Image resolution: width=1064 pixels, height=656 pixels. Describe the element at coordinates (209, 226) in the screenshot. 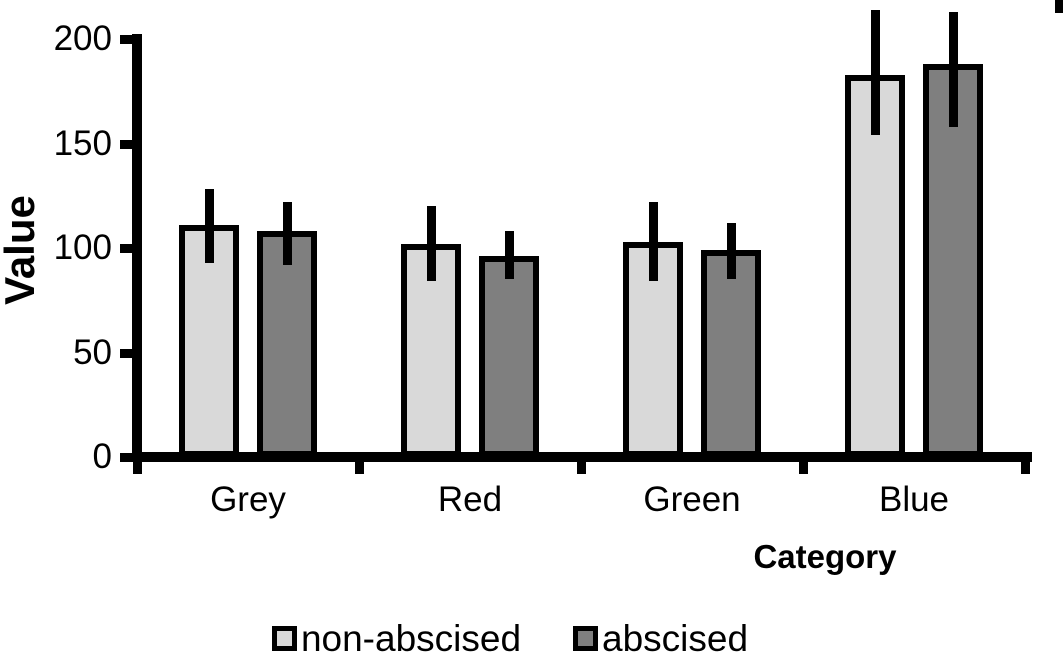

I see `error-bar-non-abscised-grey` at that location.